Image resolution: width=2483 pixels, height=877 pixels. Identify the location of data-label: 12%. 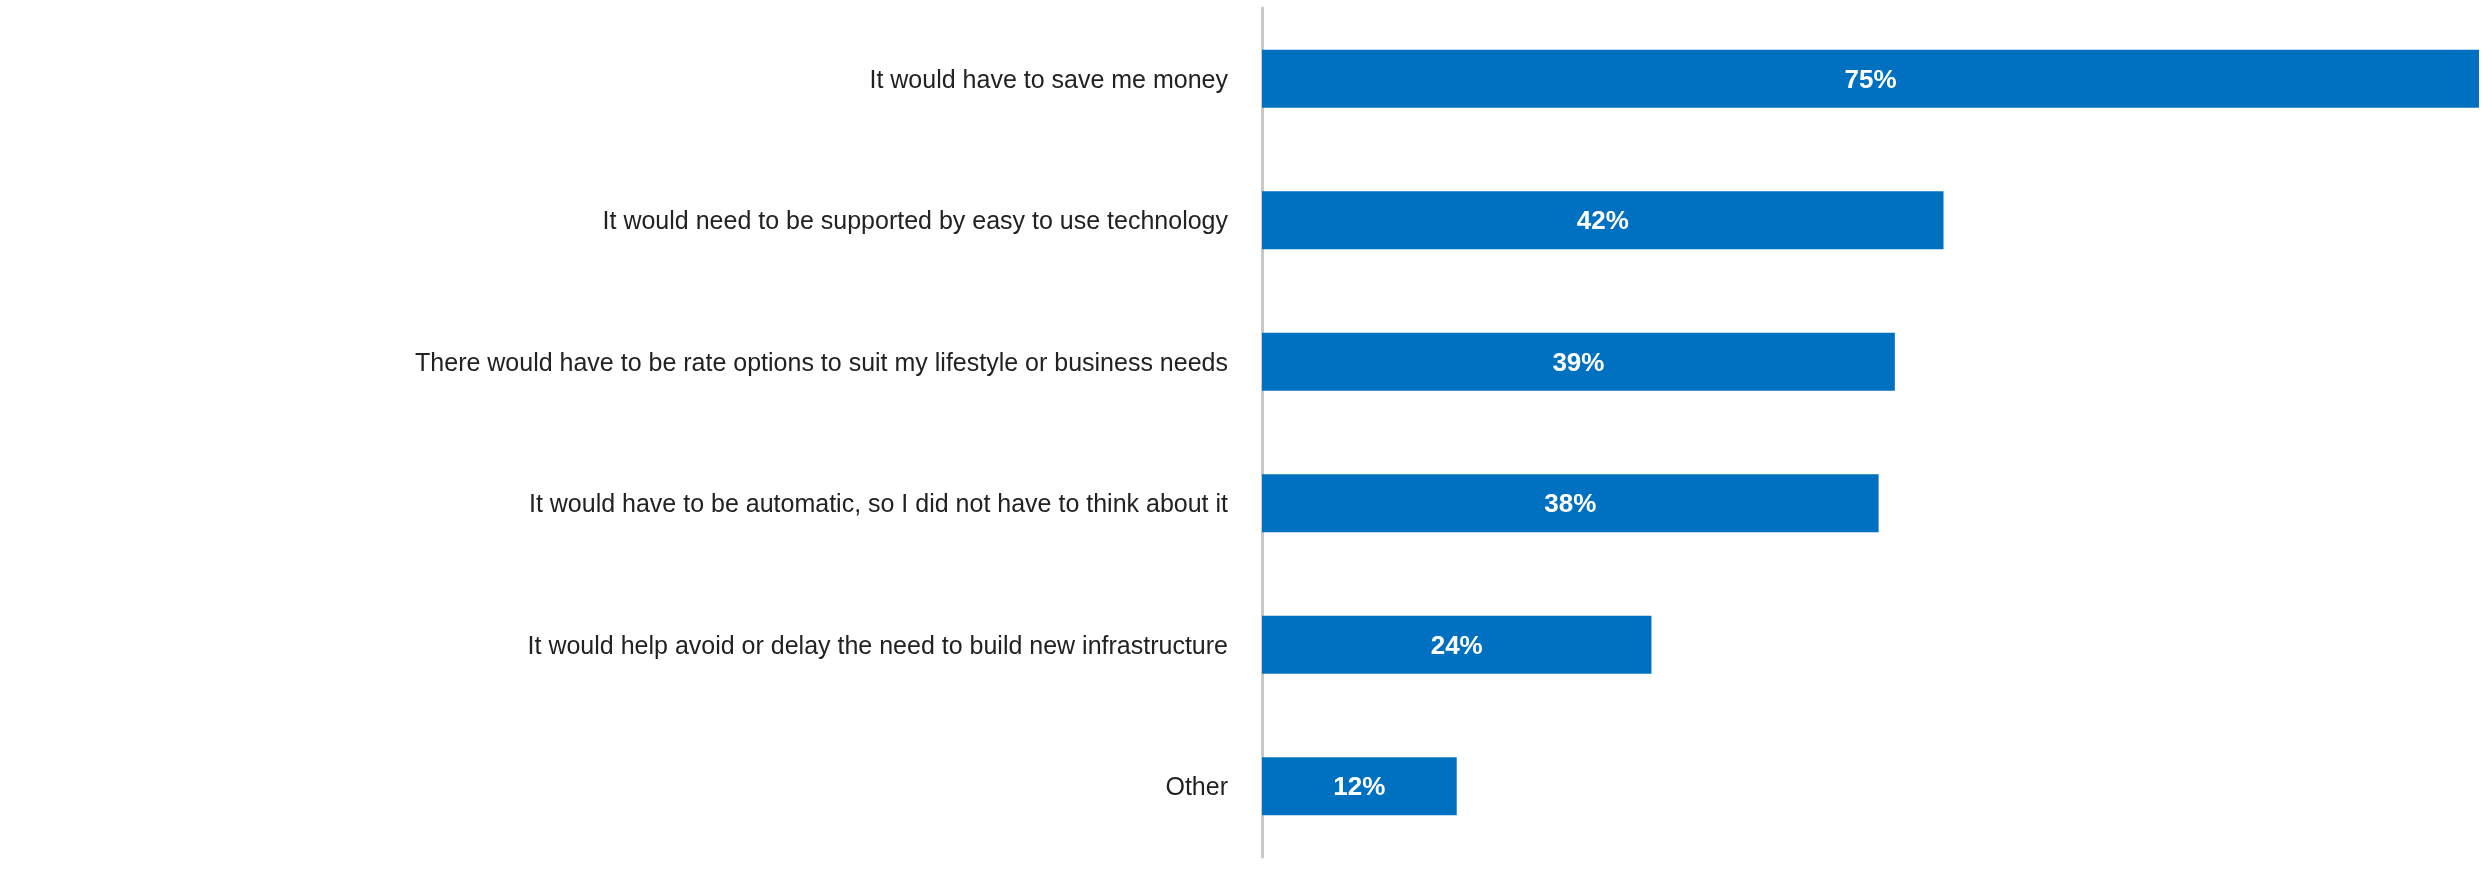
(1359, 786).